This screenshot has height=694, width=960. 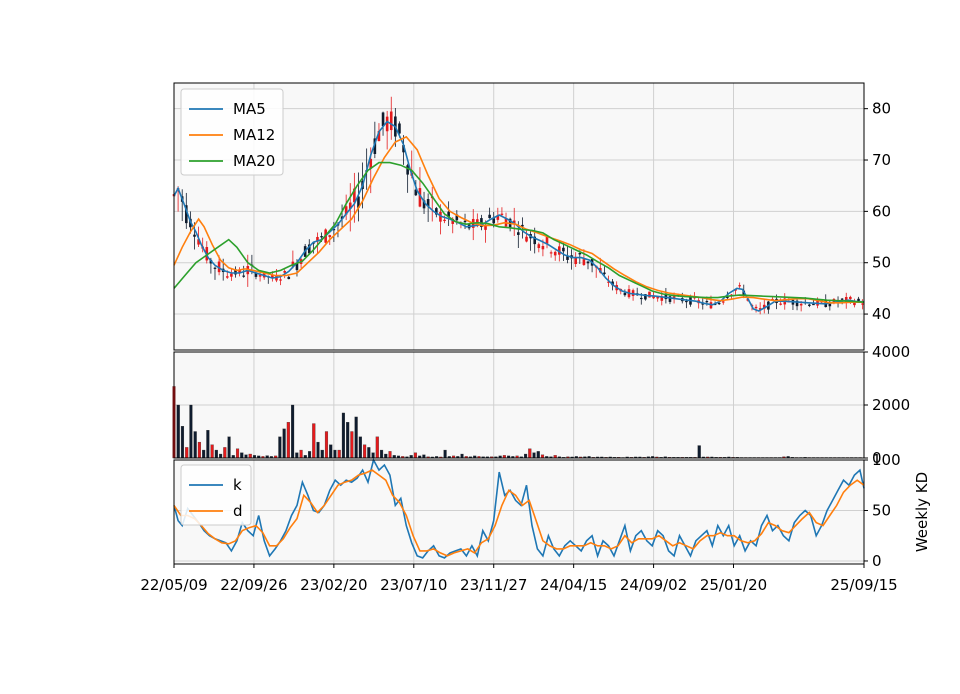 I want to click on kd-panel, so click(x=519, y=511).